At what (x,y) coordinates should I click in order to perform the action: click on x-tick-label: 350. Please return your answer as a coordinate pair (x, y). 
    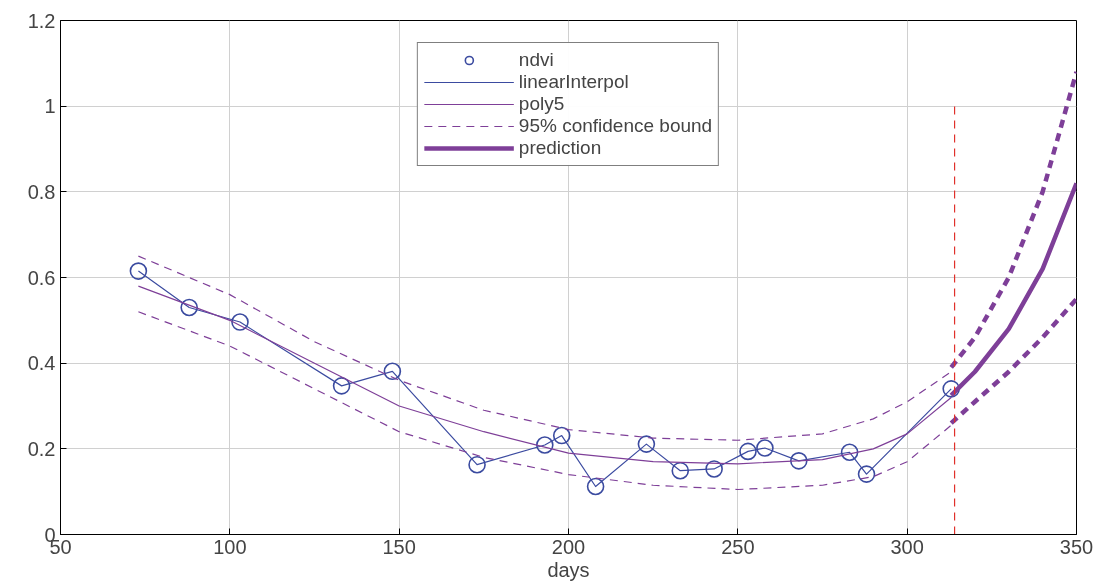
    Looking at the image, I should click on (1076, 546).